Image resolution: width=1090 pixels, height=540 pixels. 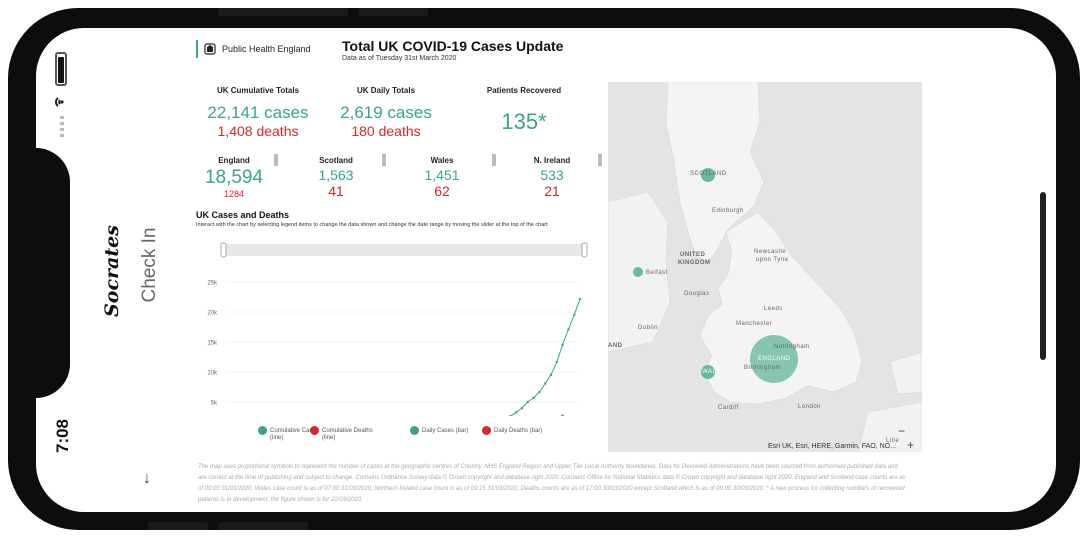 What do you see at coordinates (893, 441) in the screenshot?
I see `map-label: Lille` at bounding box center [893, 441].